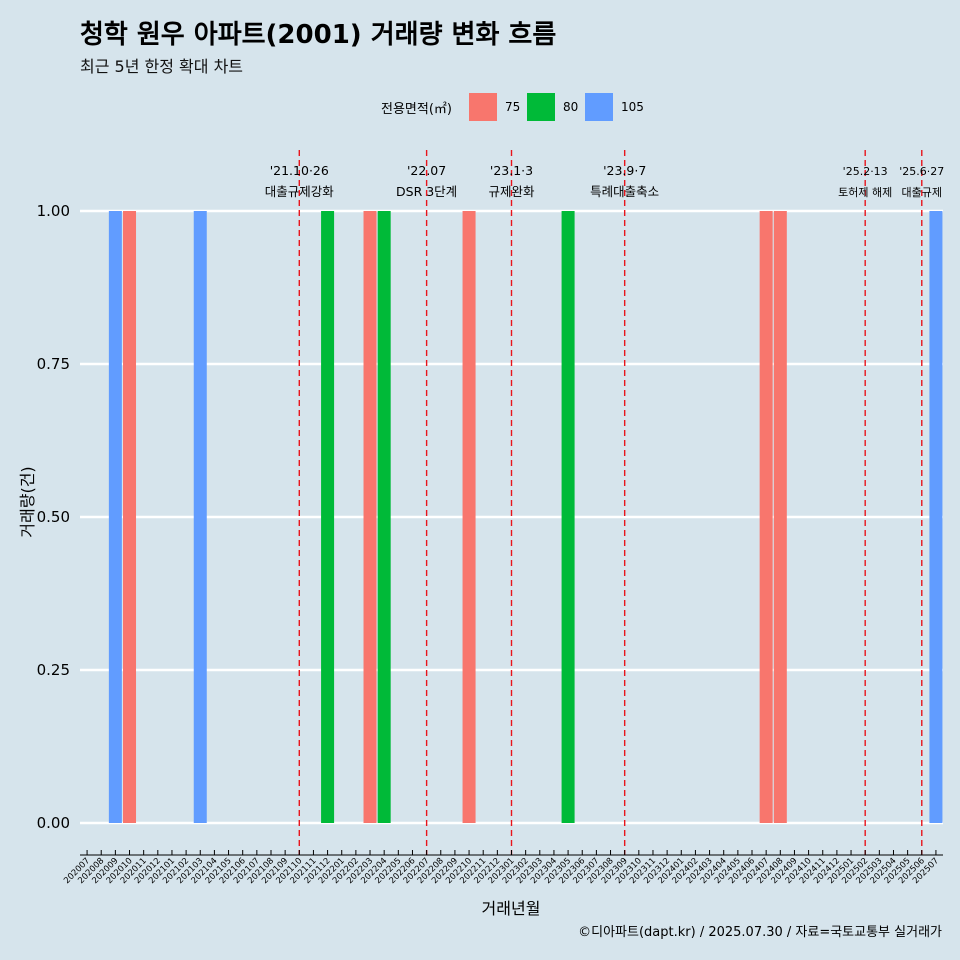 The height and width of the screenshot is (960, 960). Describe the element at coordinates (53, 823) in the screenshot. I see `y-tick-label: 0.00` at that location.